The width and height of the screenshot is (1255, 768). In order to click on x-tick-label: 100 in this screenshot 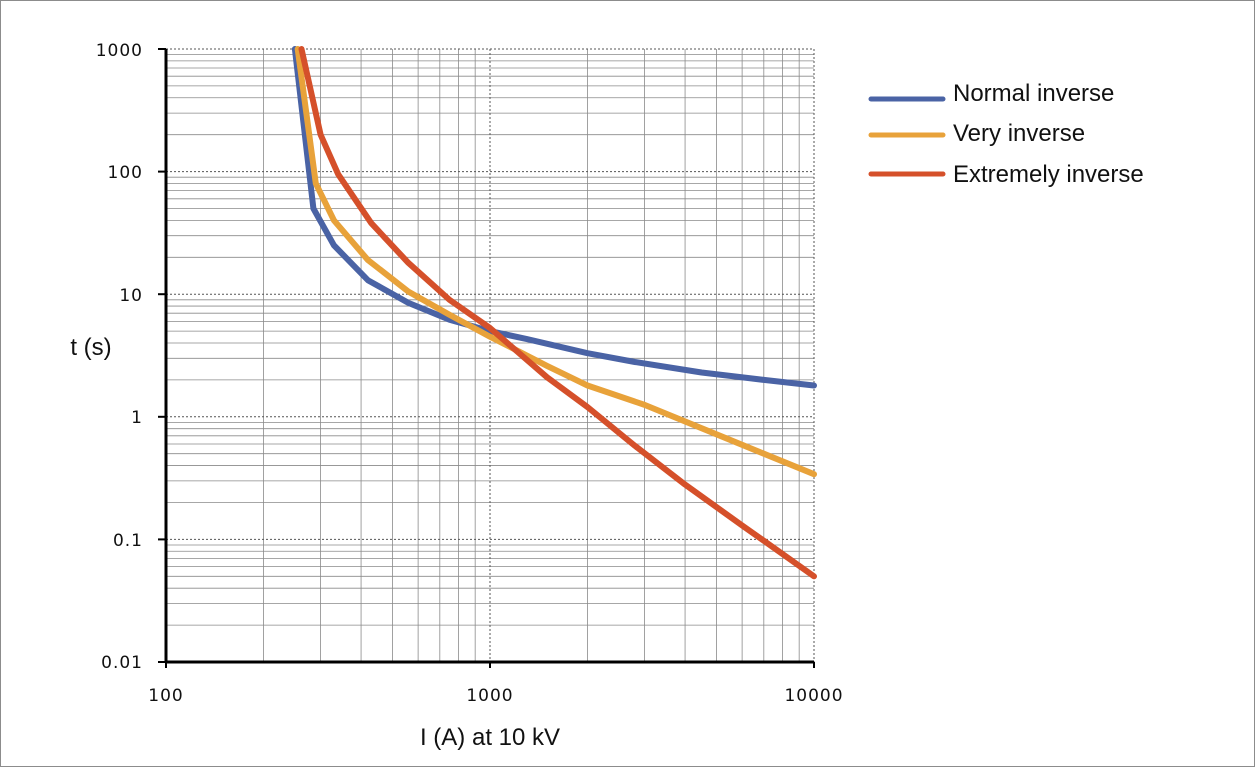, I will do `click(165, 696)`.